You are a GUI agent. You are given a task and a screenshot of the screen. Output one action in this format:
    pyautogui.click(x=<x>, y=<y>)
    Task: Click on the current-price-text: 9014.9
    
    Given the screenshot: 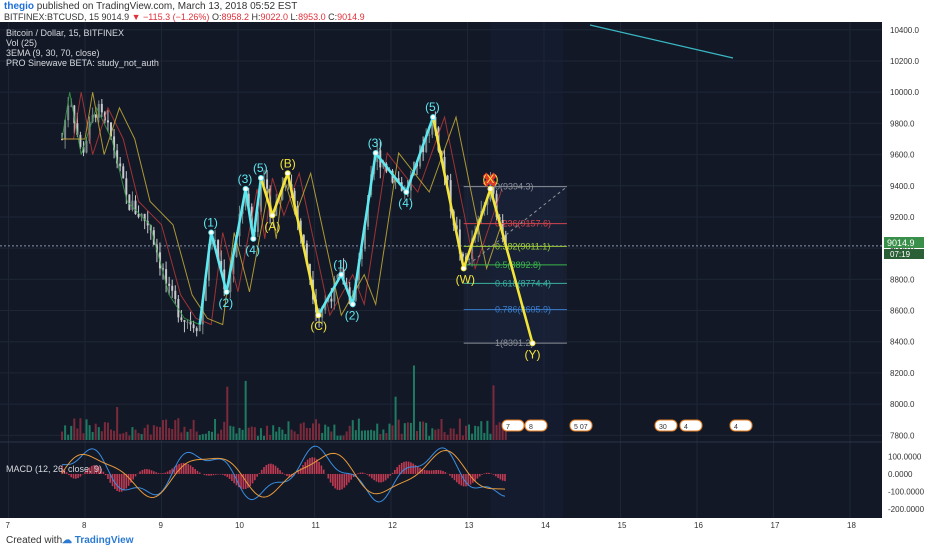 What is the action you would take?
    pyautogui.click(x=901, y=243)
    